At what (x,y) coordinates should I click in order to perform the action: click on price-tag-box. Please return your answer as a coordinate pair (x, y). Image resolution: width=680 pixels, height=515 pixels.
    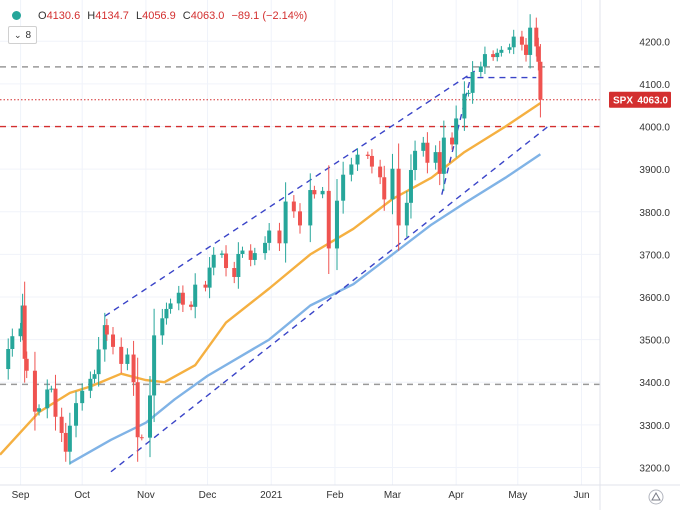
    Looking at the image, I should click on (640, 99).